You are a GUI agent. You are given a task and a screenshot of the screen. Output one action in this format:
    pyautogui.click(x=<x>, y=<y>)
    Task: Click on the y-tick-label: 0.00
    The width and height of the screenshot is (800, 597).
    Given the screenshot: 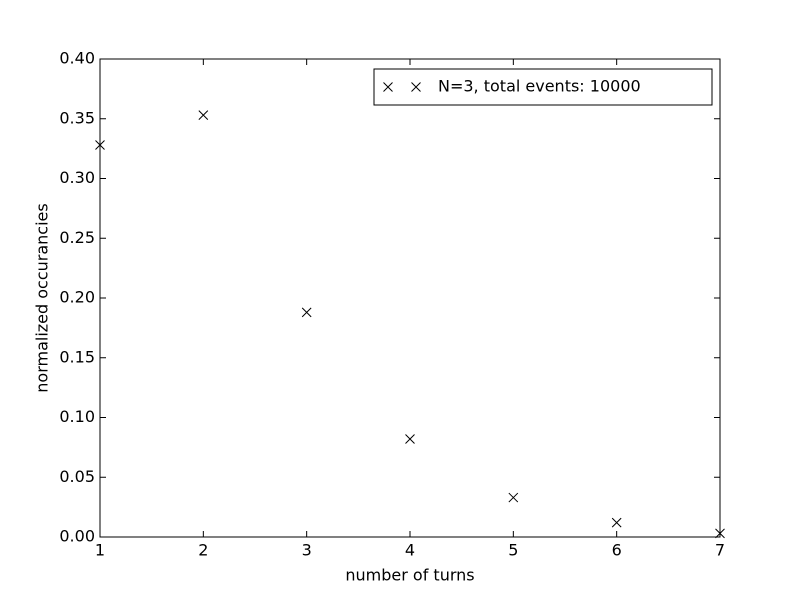 What is the action you would take?
    pyautogui.click(x=77, y=536)
    